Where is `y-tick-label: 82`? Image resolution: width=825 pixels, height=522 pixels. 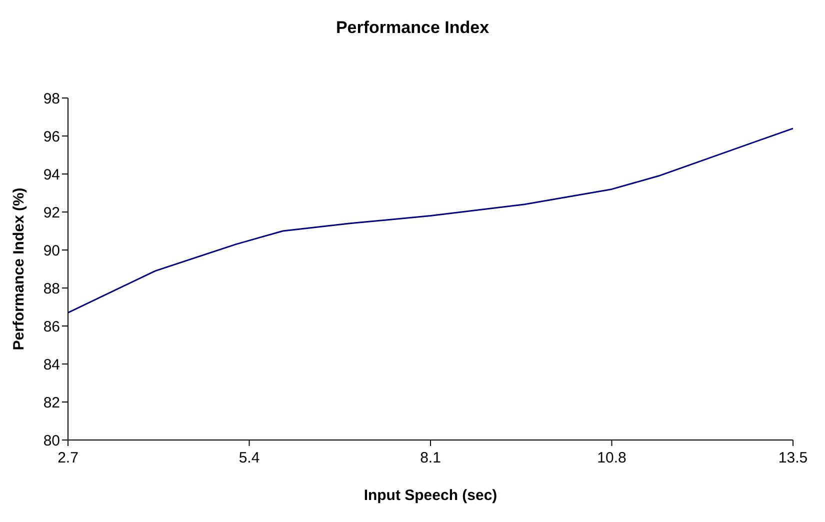 y-tick-label: 82 is located at coordinates (51, 403).